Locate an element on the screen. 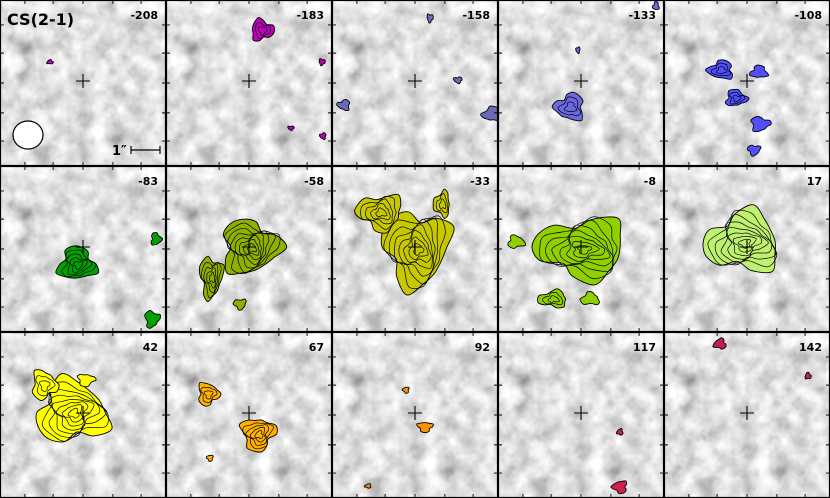 The width and height of the screenshot is (830, 498). channel-panel: 17 is located at coordinates (746, 249).